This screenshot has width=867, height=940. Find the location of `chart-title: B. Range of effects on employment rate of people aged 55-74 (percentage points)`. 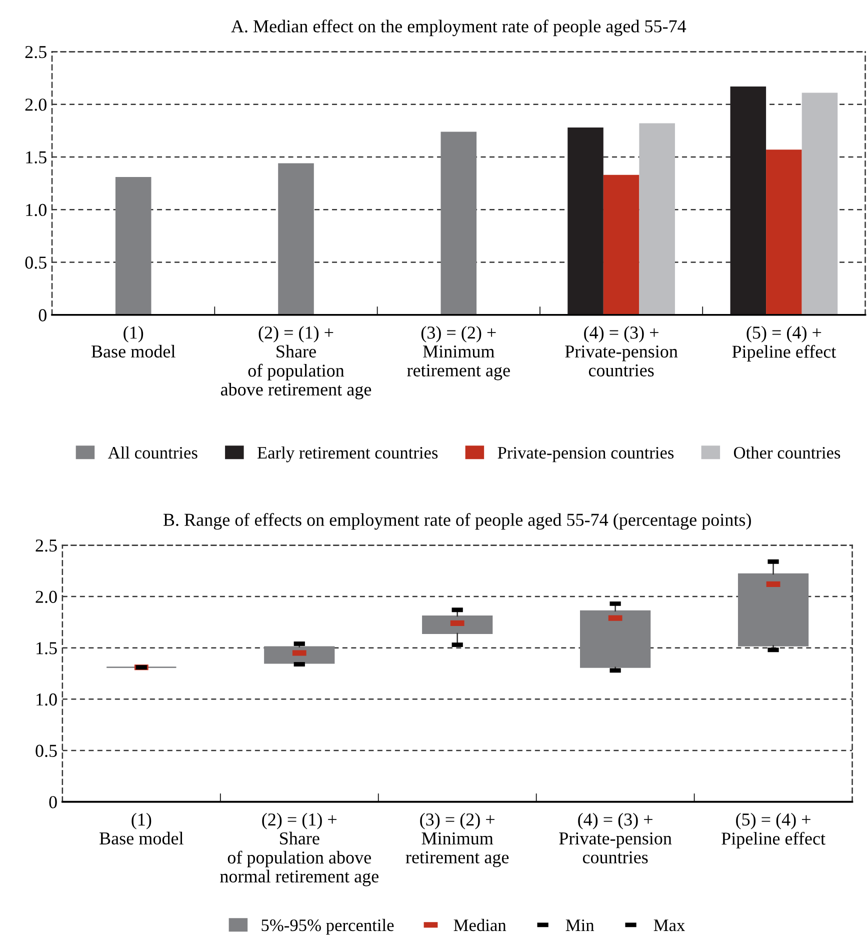

chart-title: B. Range of effects on employment rate of people aged 55-74 (percentage points) is located at coordinates (457, 521).